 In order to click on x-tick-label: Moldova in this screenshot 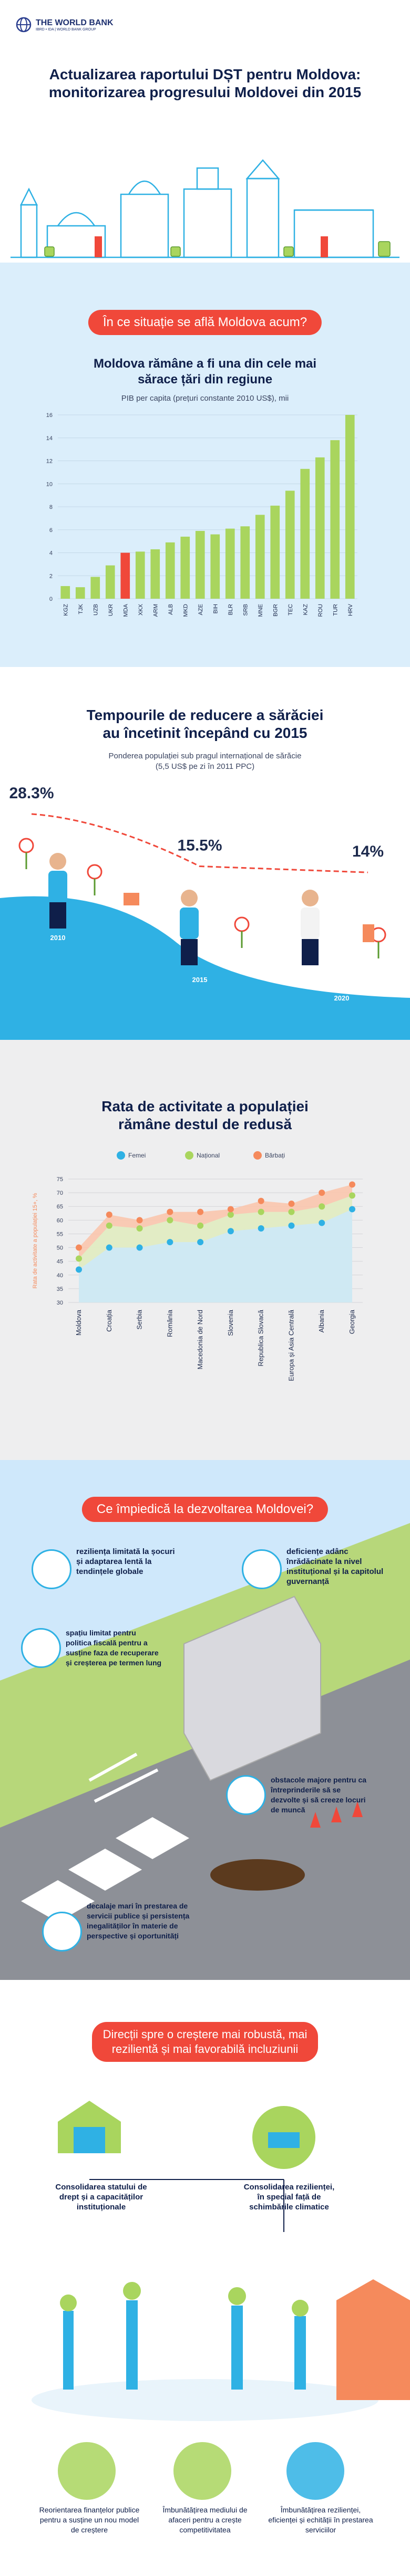, I will do `click(79, 1322)`.